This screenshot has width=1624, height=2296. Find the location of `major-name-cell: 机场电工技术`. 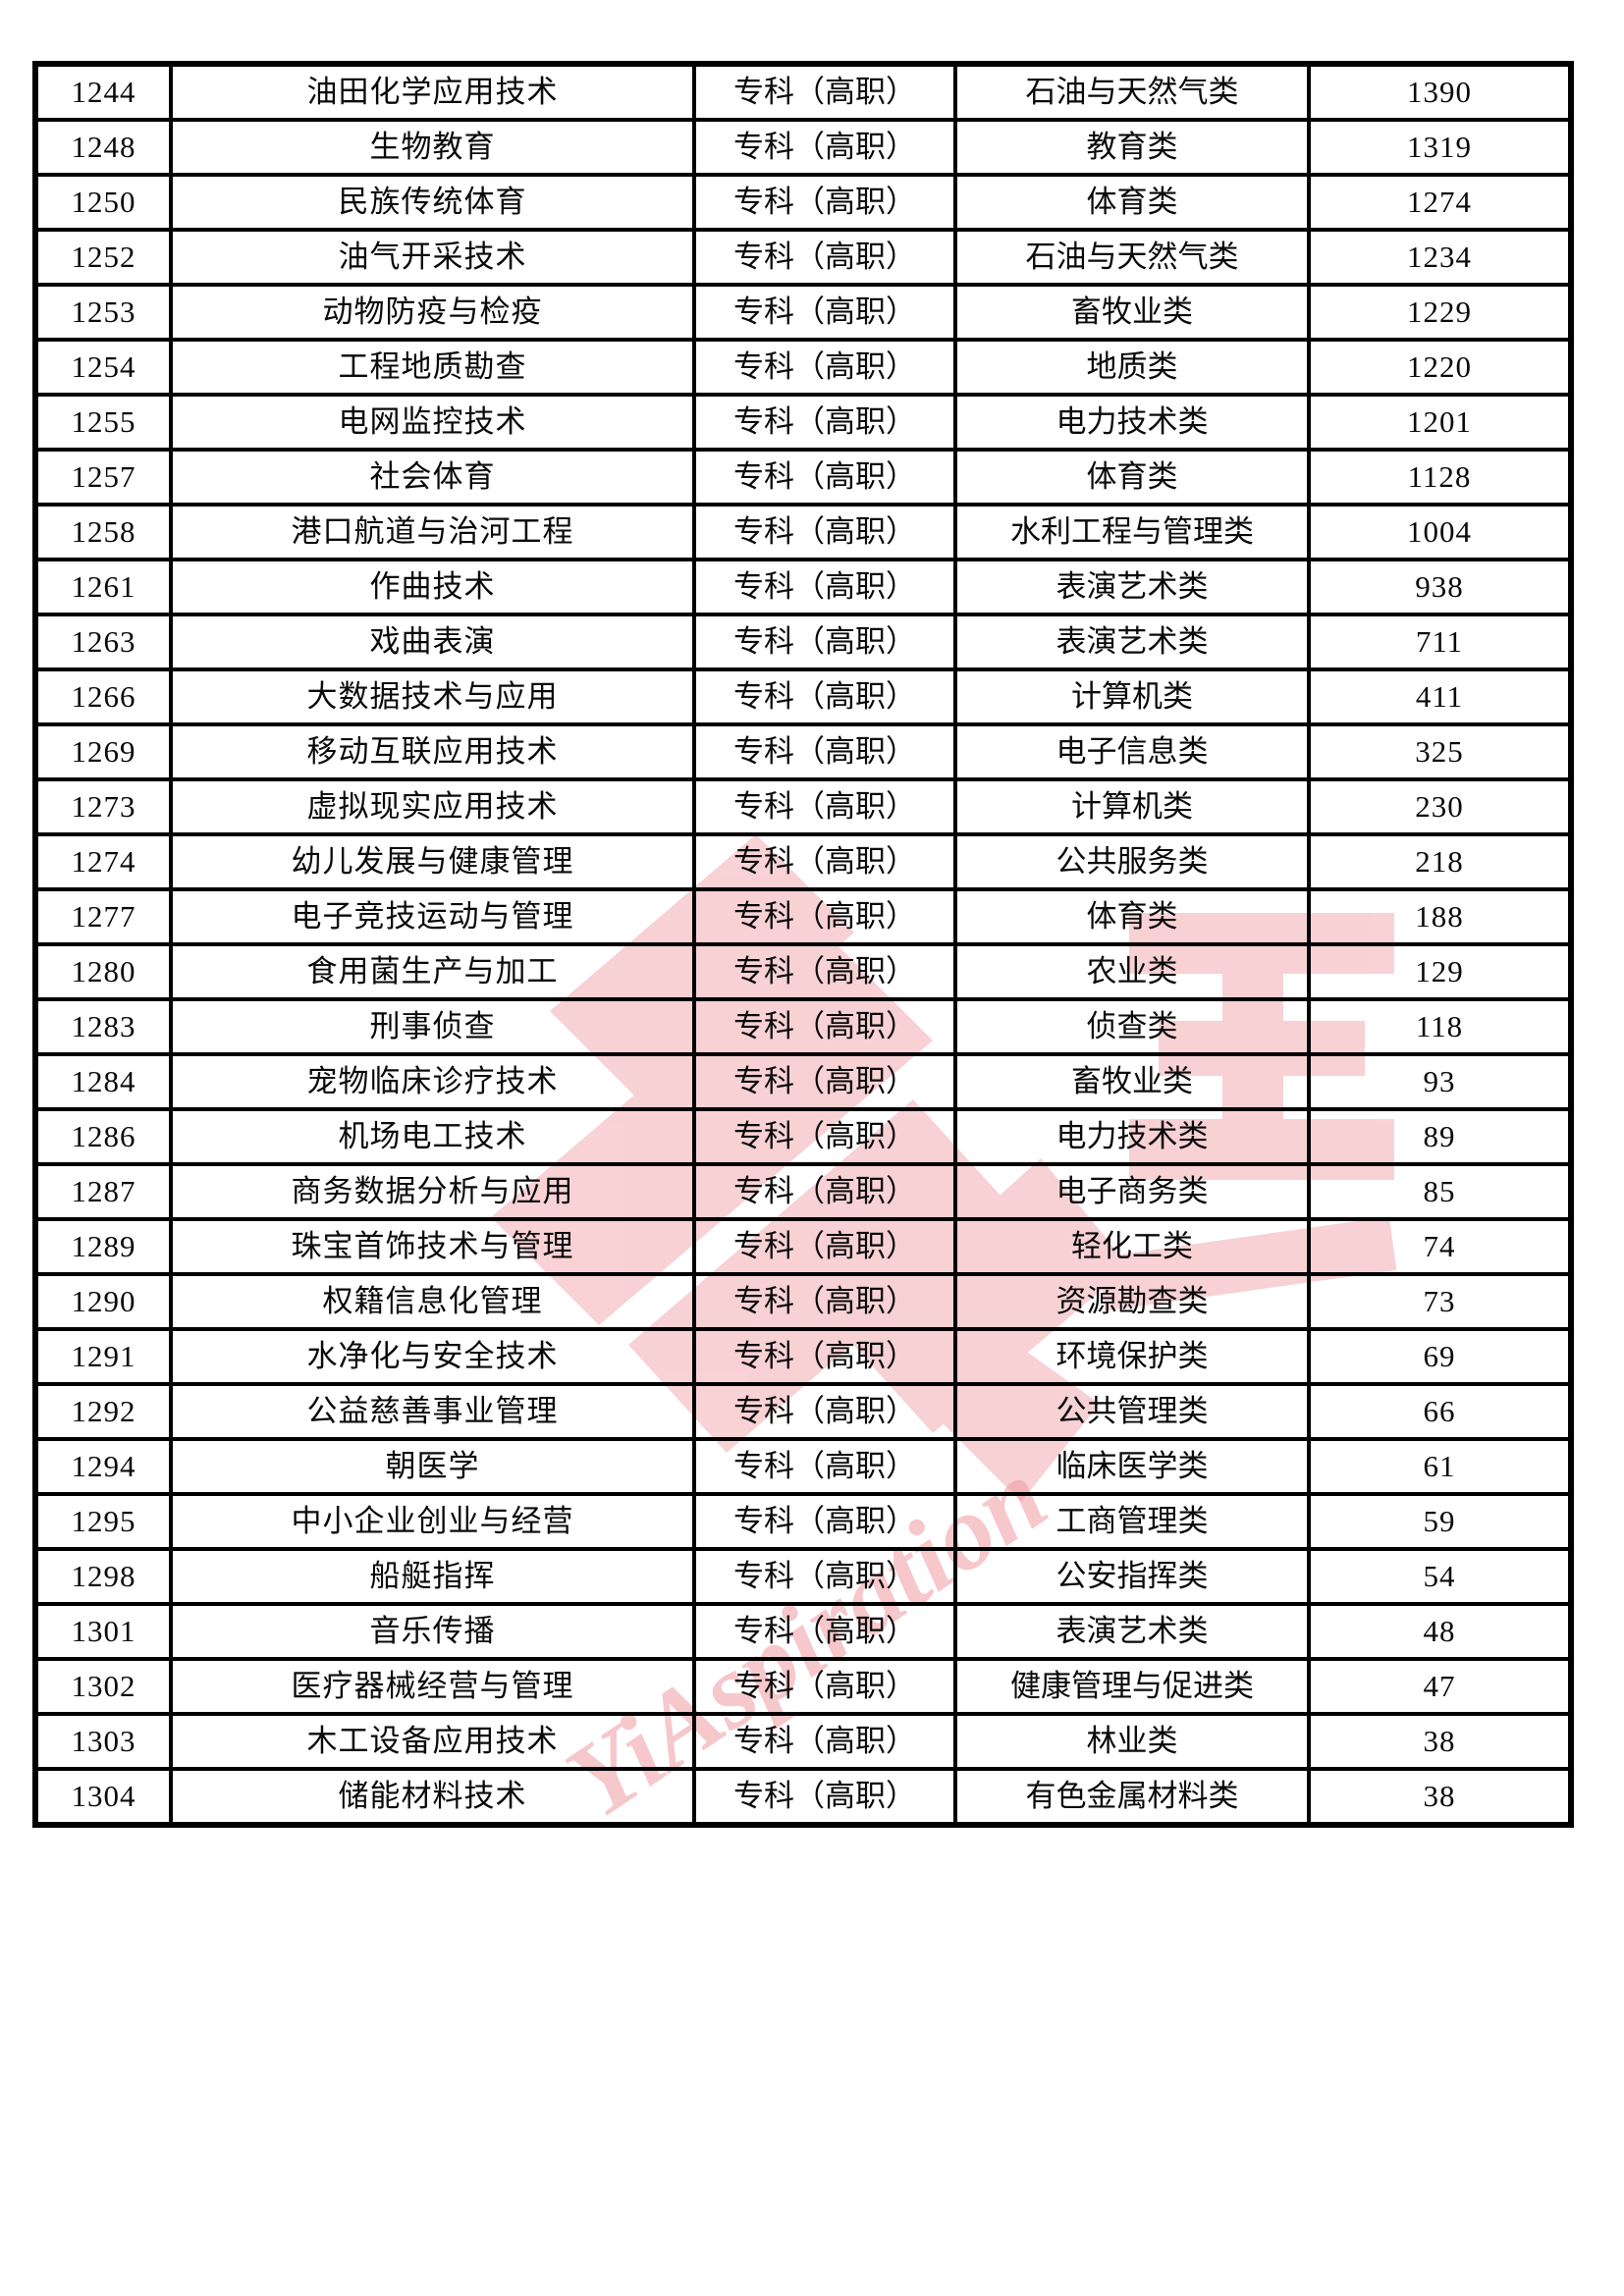

major-name-cell: 机场电工技术 is located at coordinates (432, 1136).